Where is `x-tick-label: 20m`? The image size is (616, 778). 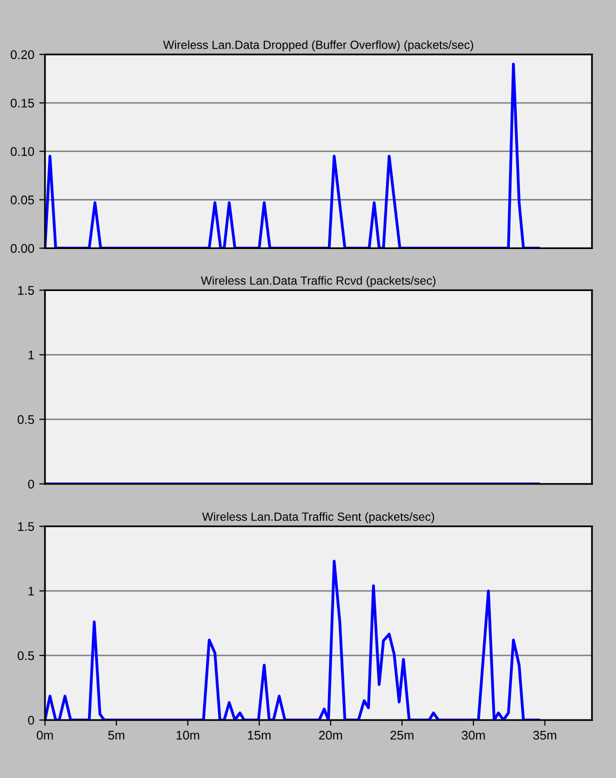
x-tick-label: 20m is located at coordinates (330, 735).